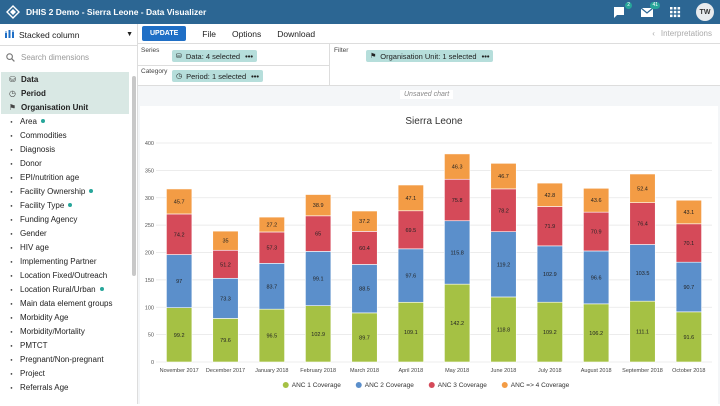  What do you see at coordinates (655, 5) in the screenshot?
I see `mail-badge: 41` at bounding box center [655, 5].